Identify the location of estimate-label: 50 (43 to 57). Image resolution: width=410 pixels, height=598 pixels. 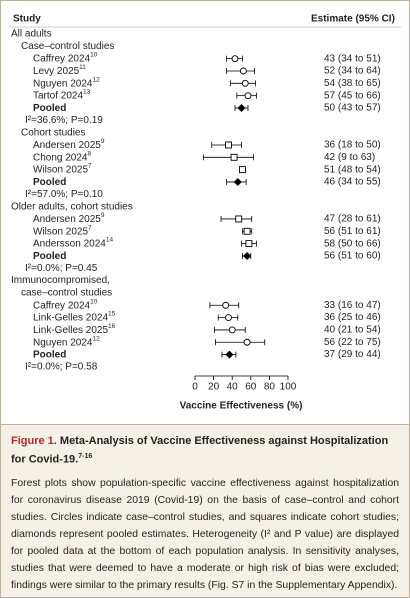
(352, 108).